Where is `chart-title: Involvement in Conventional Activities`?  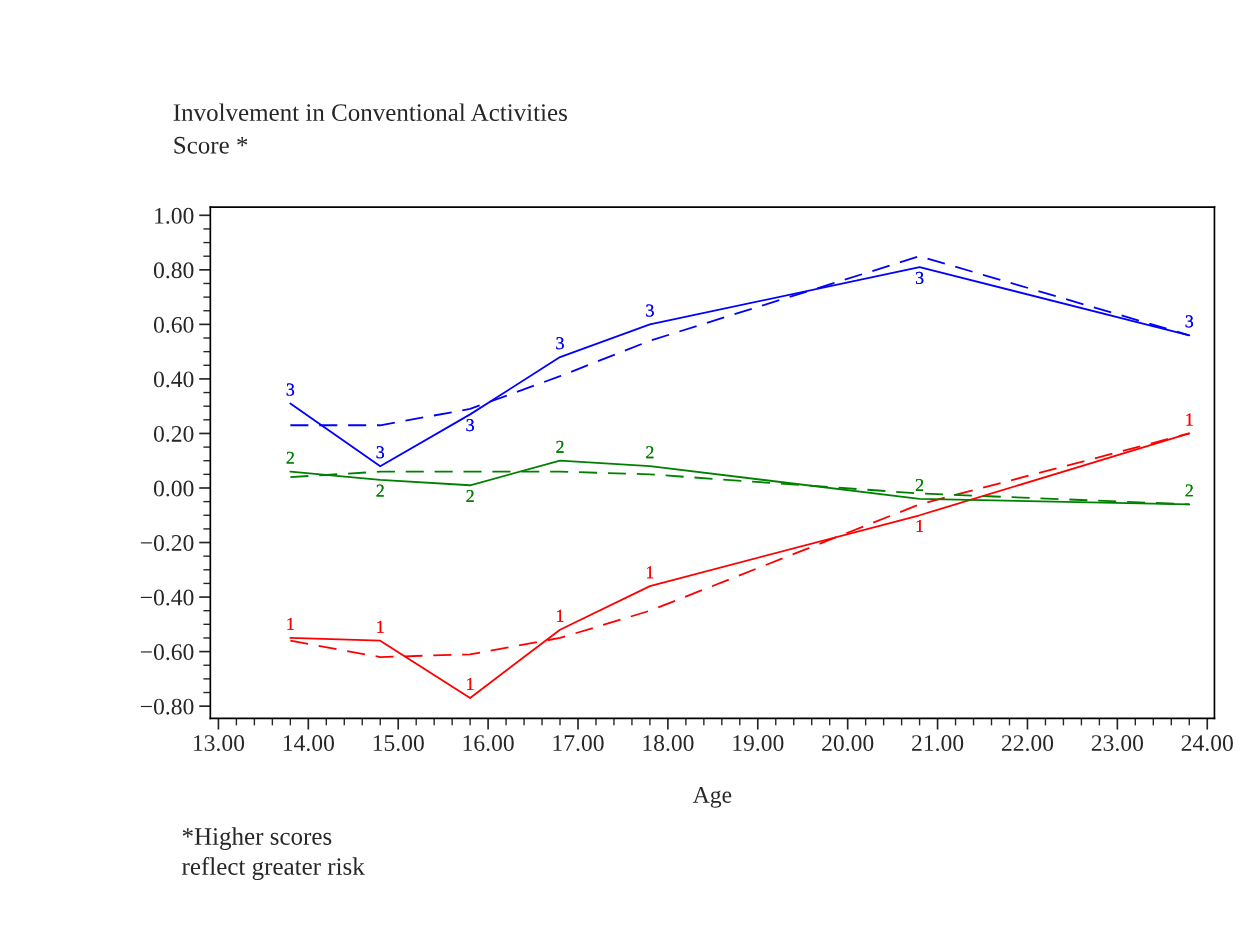
chart-title: Involvement in Conventional Activities is located at coordinates (370, 112).